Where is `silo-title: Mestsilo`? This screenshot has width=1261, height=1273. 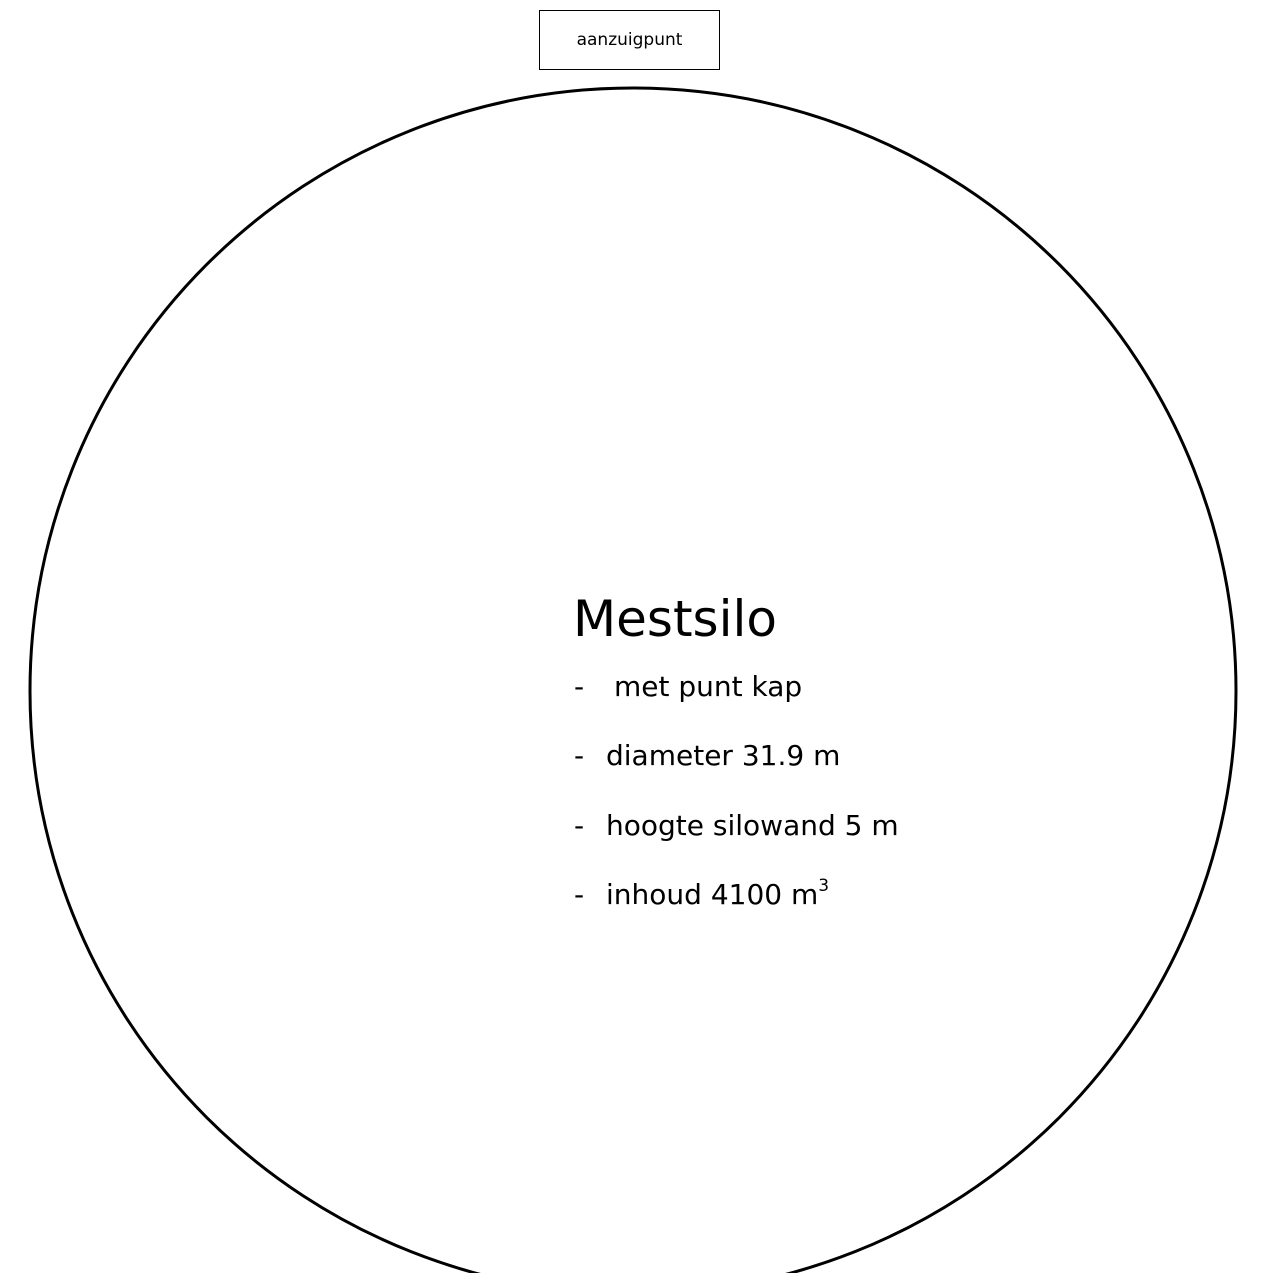 silo-title: Mestsilo is located at coordinates (675, 619).